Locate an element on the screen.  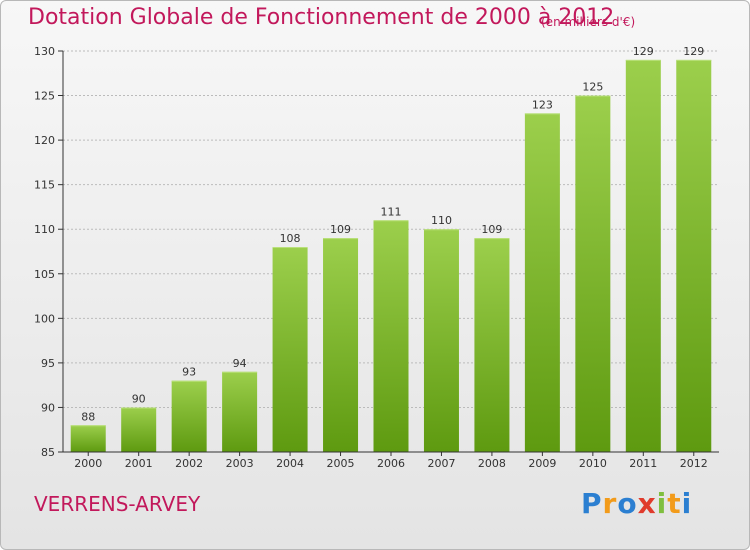
logo-letter: x is located at coordinates (647, 503).